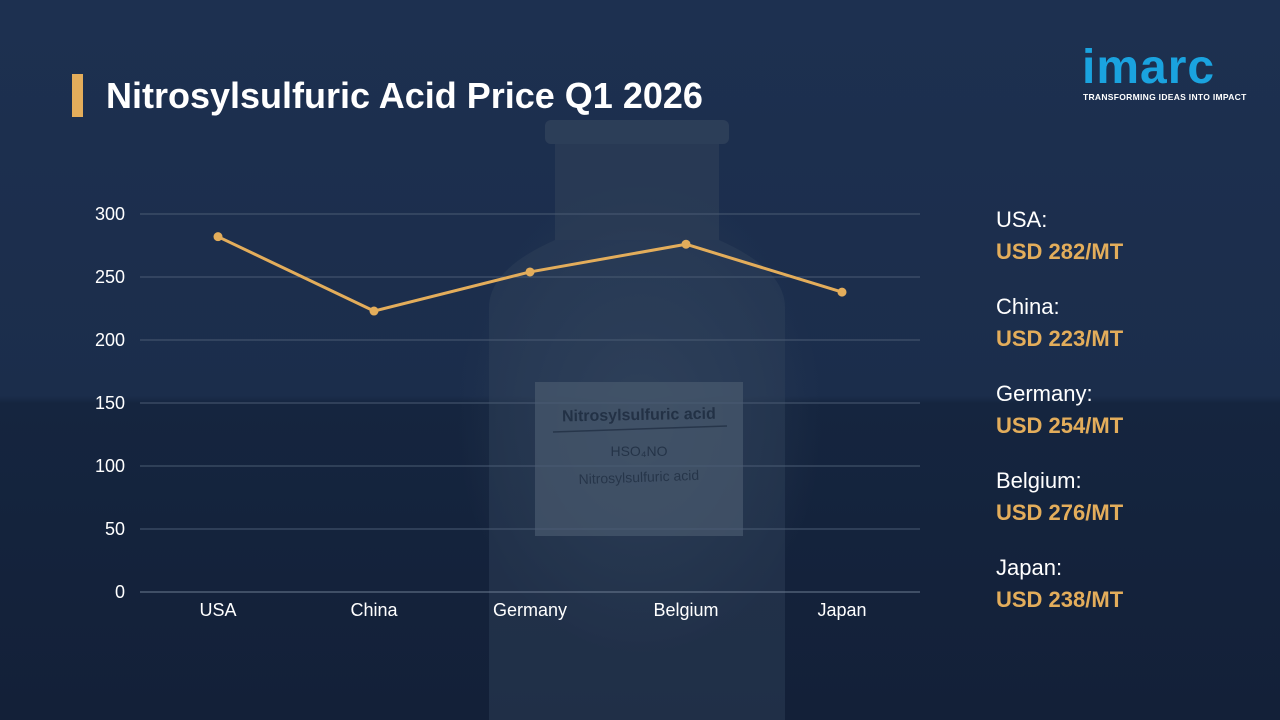 This screenshot has width=1280, height=720. Describe the element at coordinates (374, 610) in the screenshot. I see `x-tick-label: China` at that location.